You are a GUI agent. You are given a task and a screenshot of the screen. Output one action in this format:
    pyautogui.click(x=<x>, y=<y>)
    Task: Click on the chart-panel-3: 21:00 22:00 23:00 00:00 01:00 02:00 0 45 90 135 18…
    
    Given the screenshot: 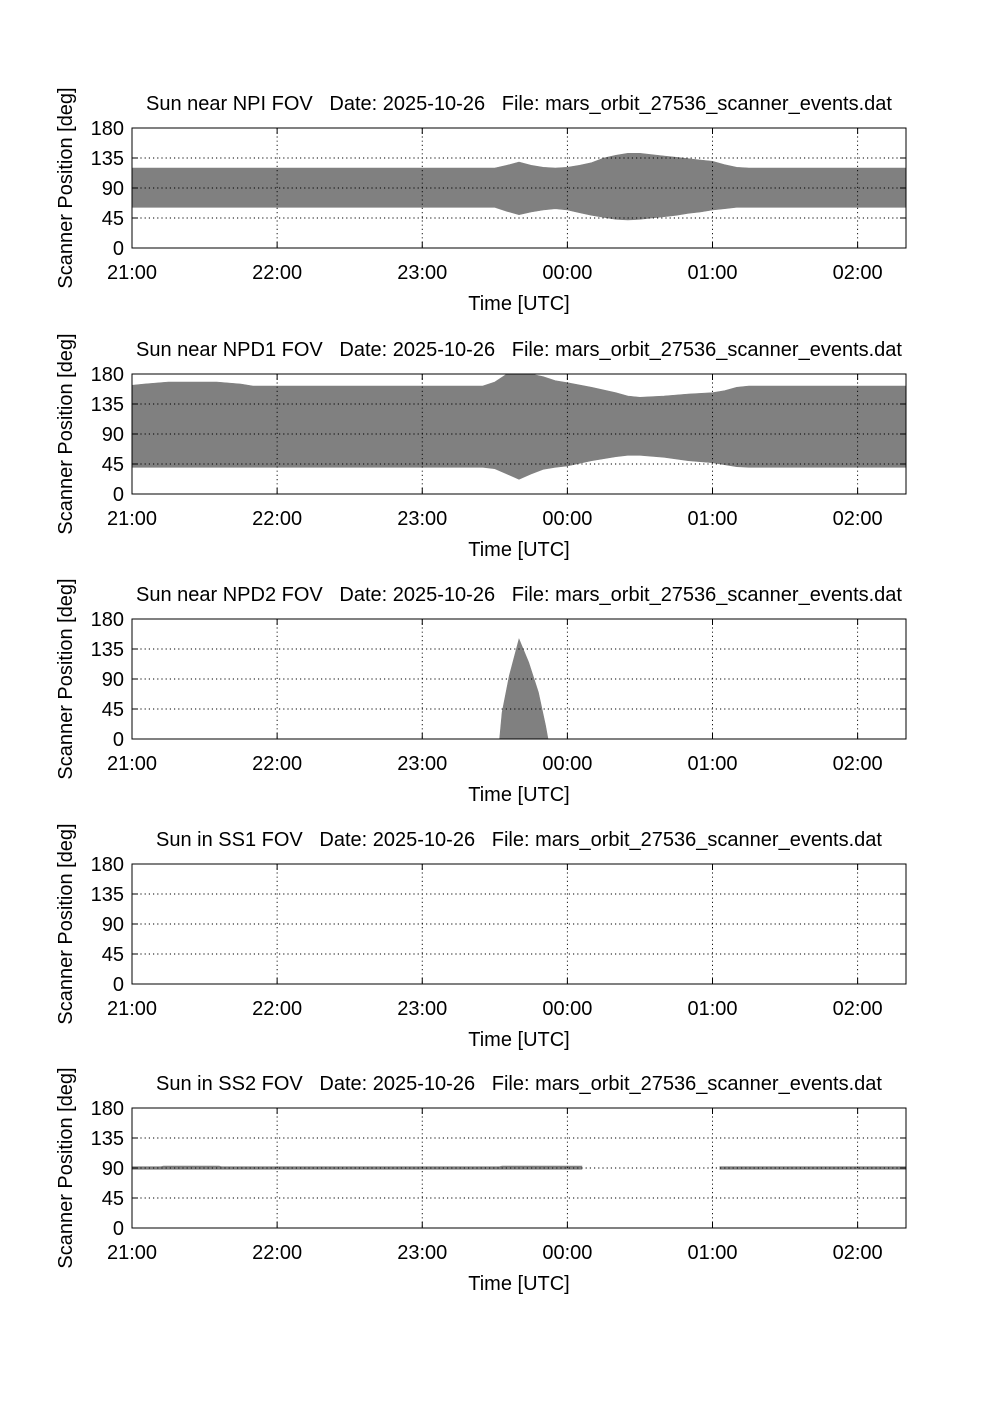 What is the action you would take?
    pyautogui.click(x=481, y=692)
    